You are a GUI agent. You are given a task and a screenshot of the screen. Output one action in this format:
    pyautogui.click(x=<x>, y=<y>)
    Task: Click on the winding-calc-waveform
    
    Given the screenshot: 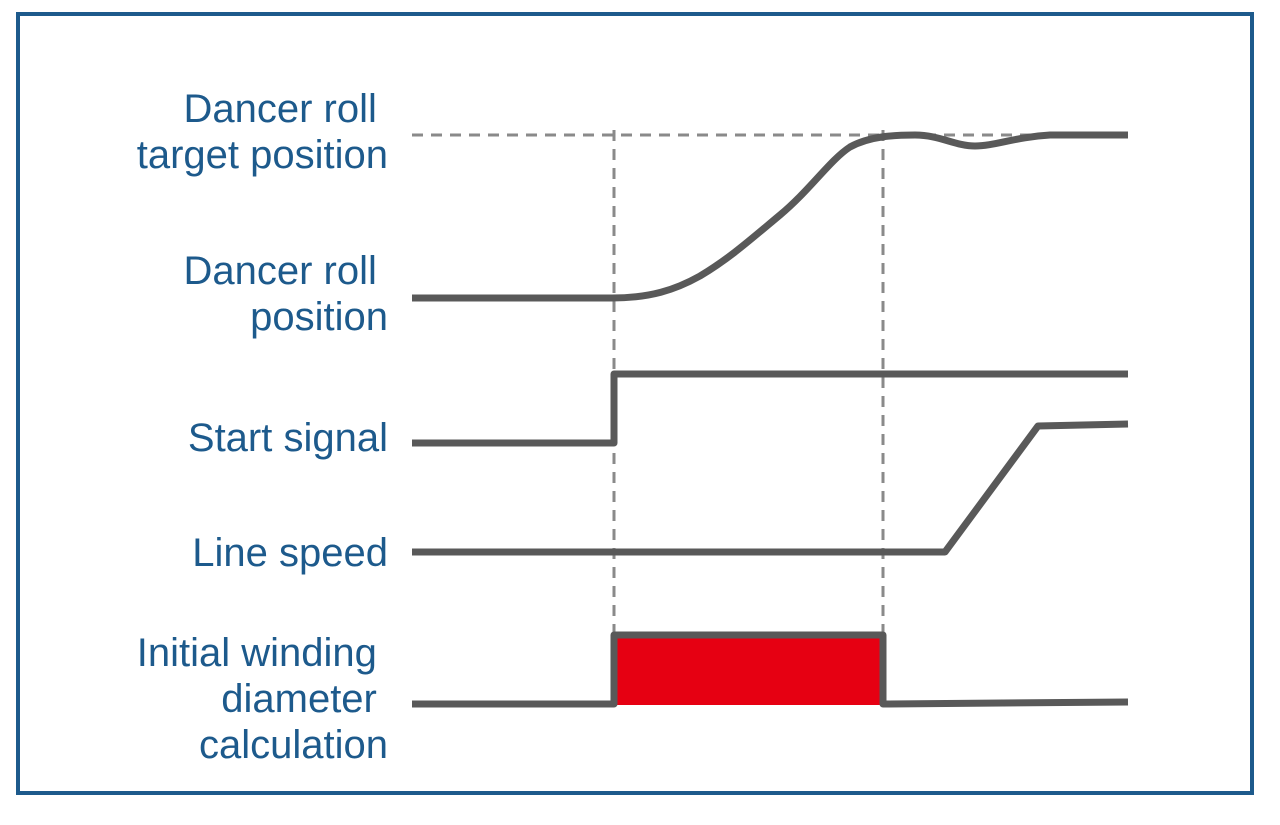 What is the action you would take?
    pyautogui.click(x=770, y=669)
    